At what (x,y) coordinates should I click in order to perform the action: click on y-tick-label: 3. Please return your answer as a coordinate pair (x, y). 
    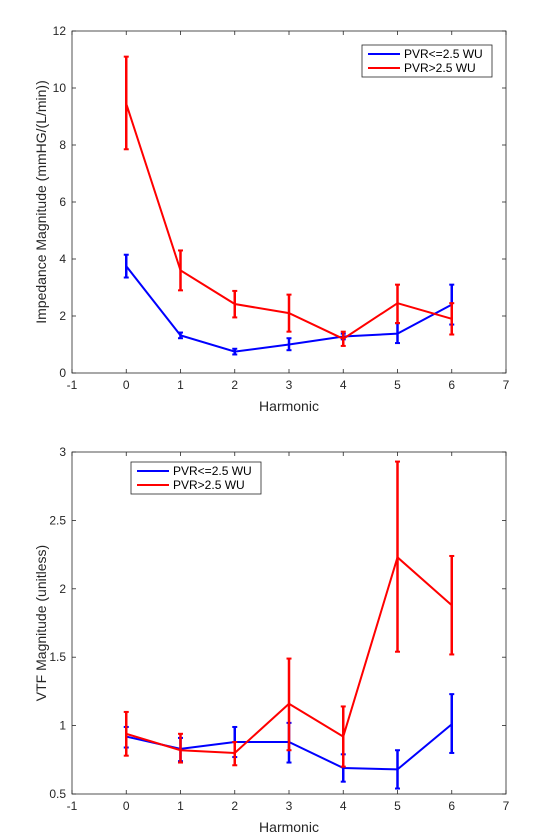
    Looking at the image, I should click on (62, 452).